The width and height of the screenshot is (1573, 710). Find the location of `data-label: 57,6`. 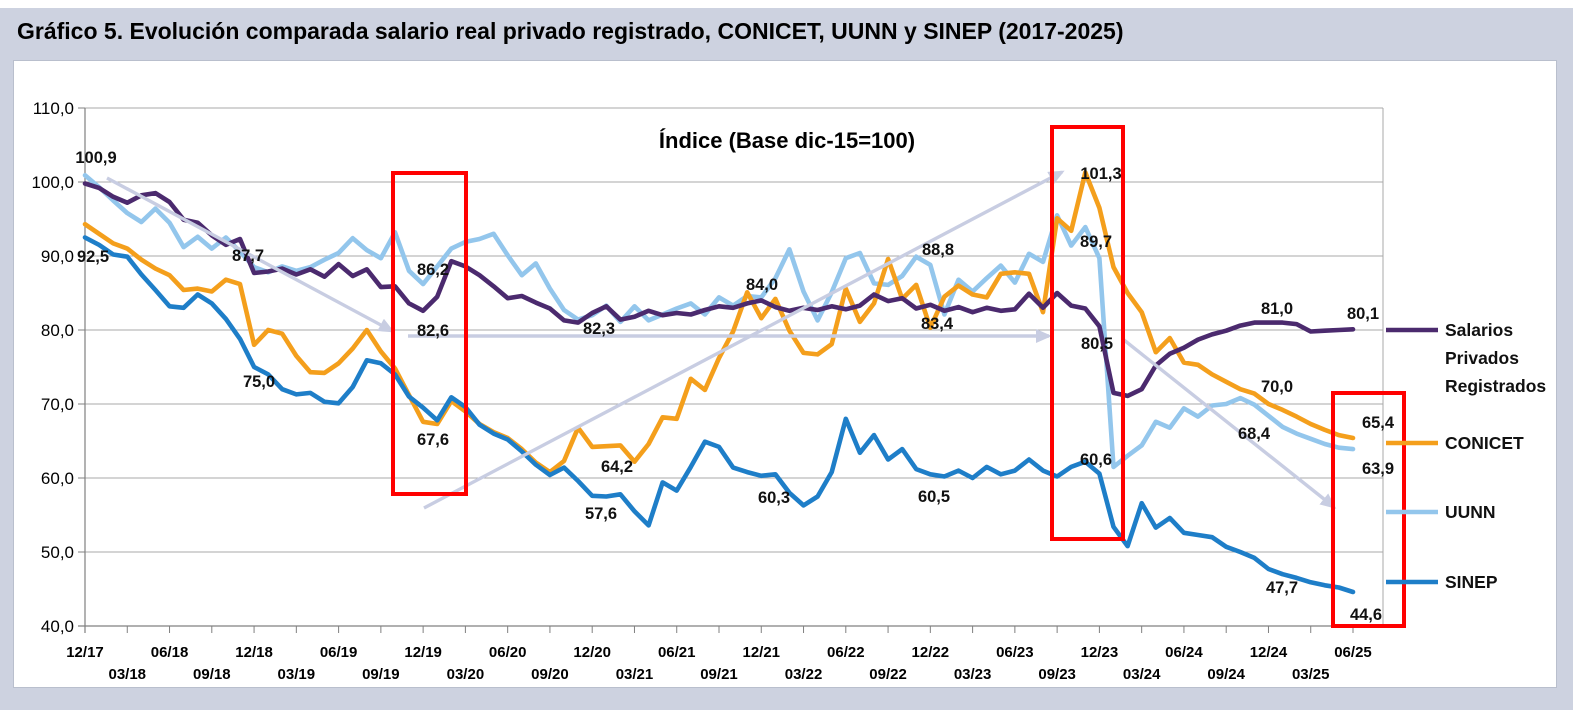

data-label: 57,6 is located at coordinates (601, 514).